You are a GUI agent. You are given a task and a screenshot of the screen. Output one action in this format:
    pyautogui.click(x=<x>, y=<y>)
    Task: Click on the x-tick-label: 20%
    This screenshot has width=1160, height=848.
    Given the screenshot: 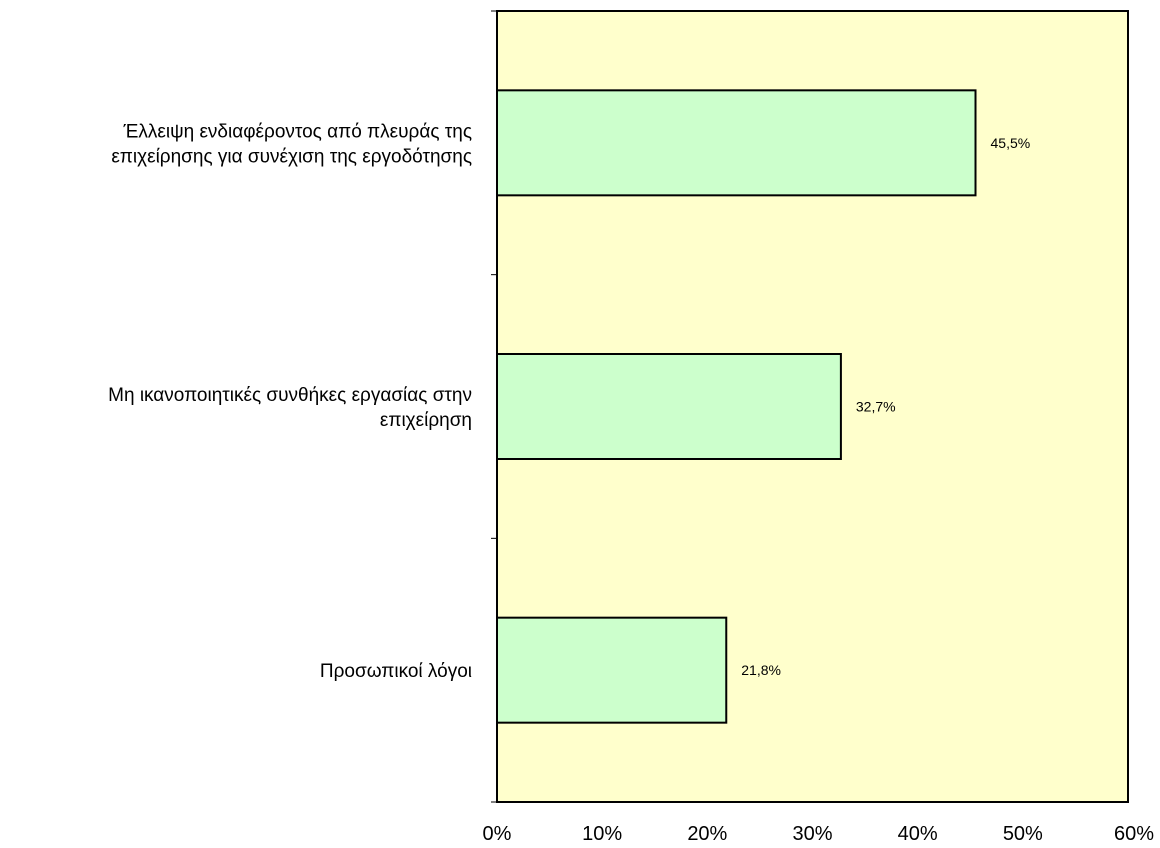 What is the action you would take?
    pyautogui.click(x=707, y=834)
    